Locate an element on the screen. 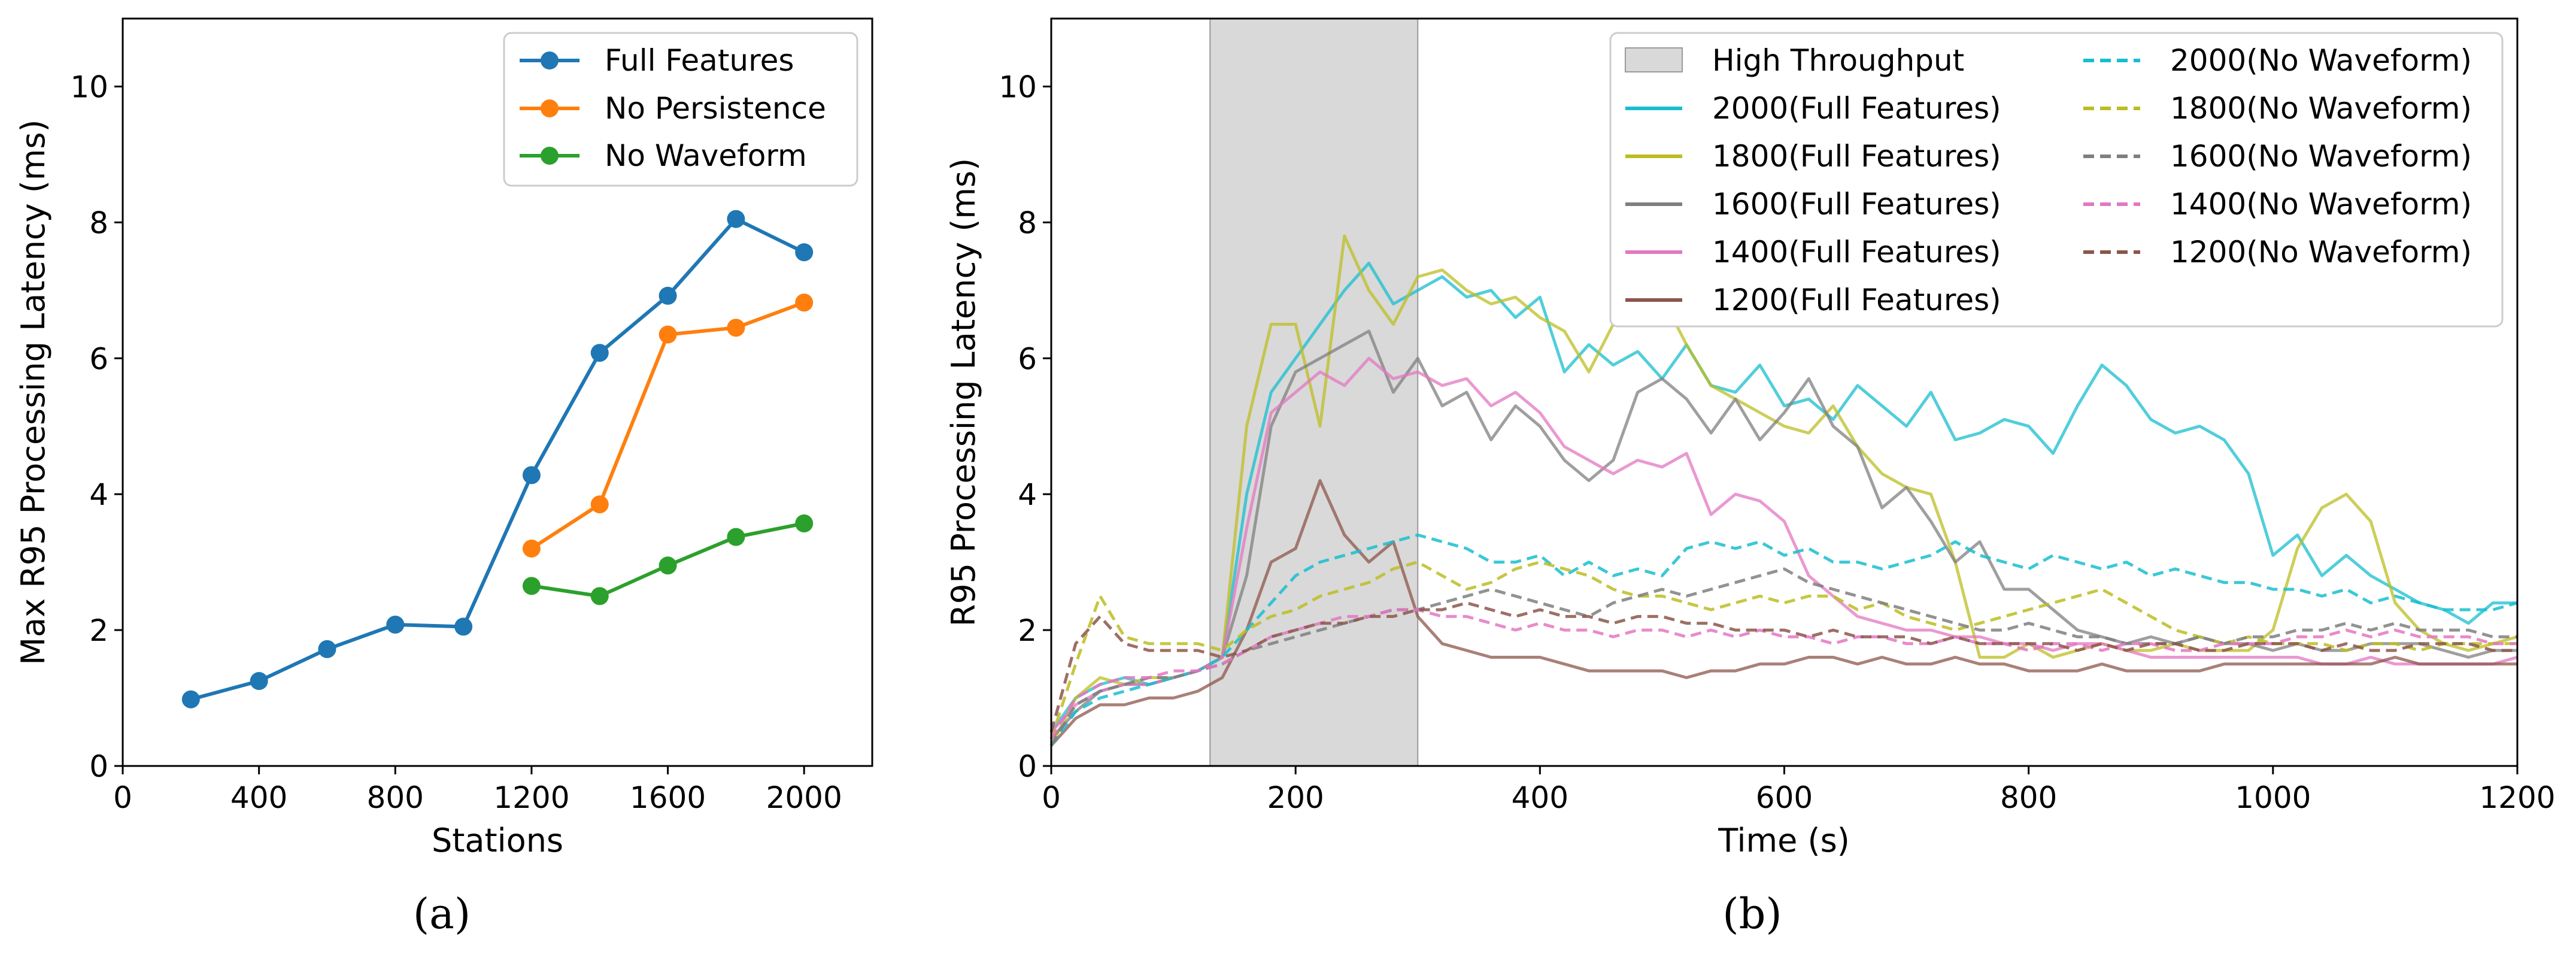 The image size is (2576, 957). panel-a-label: (a) is located at coordinates (442, 913).